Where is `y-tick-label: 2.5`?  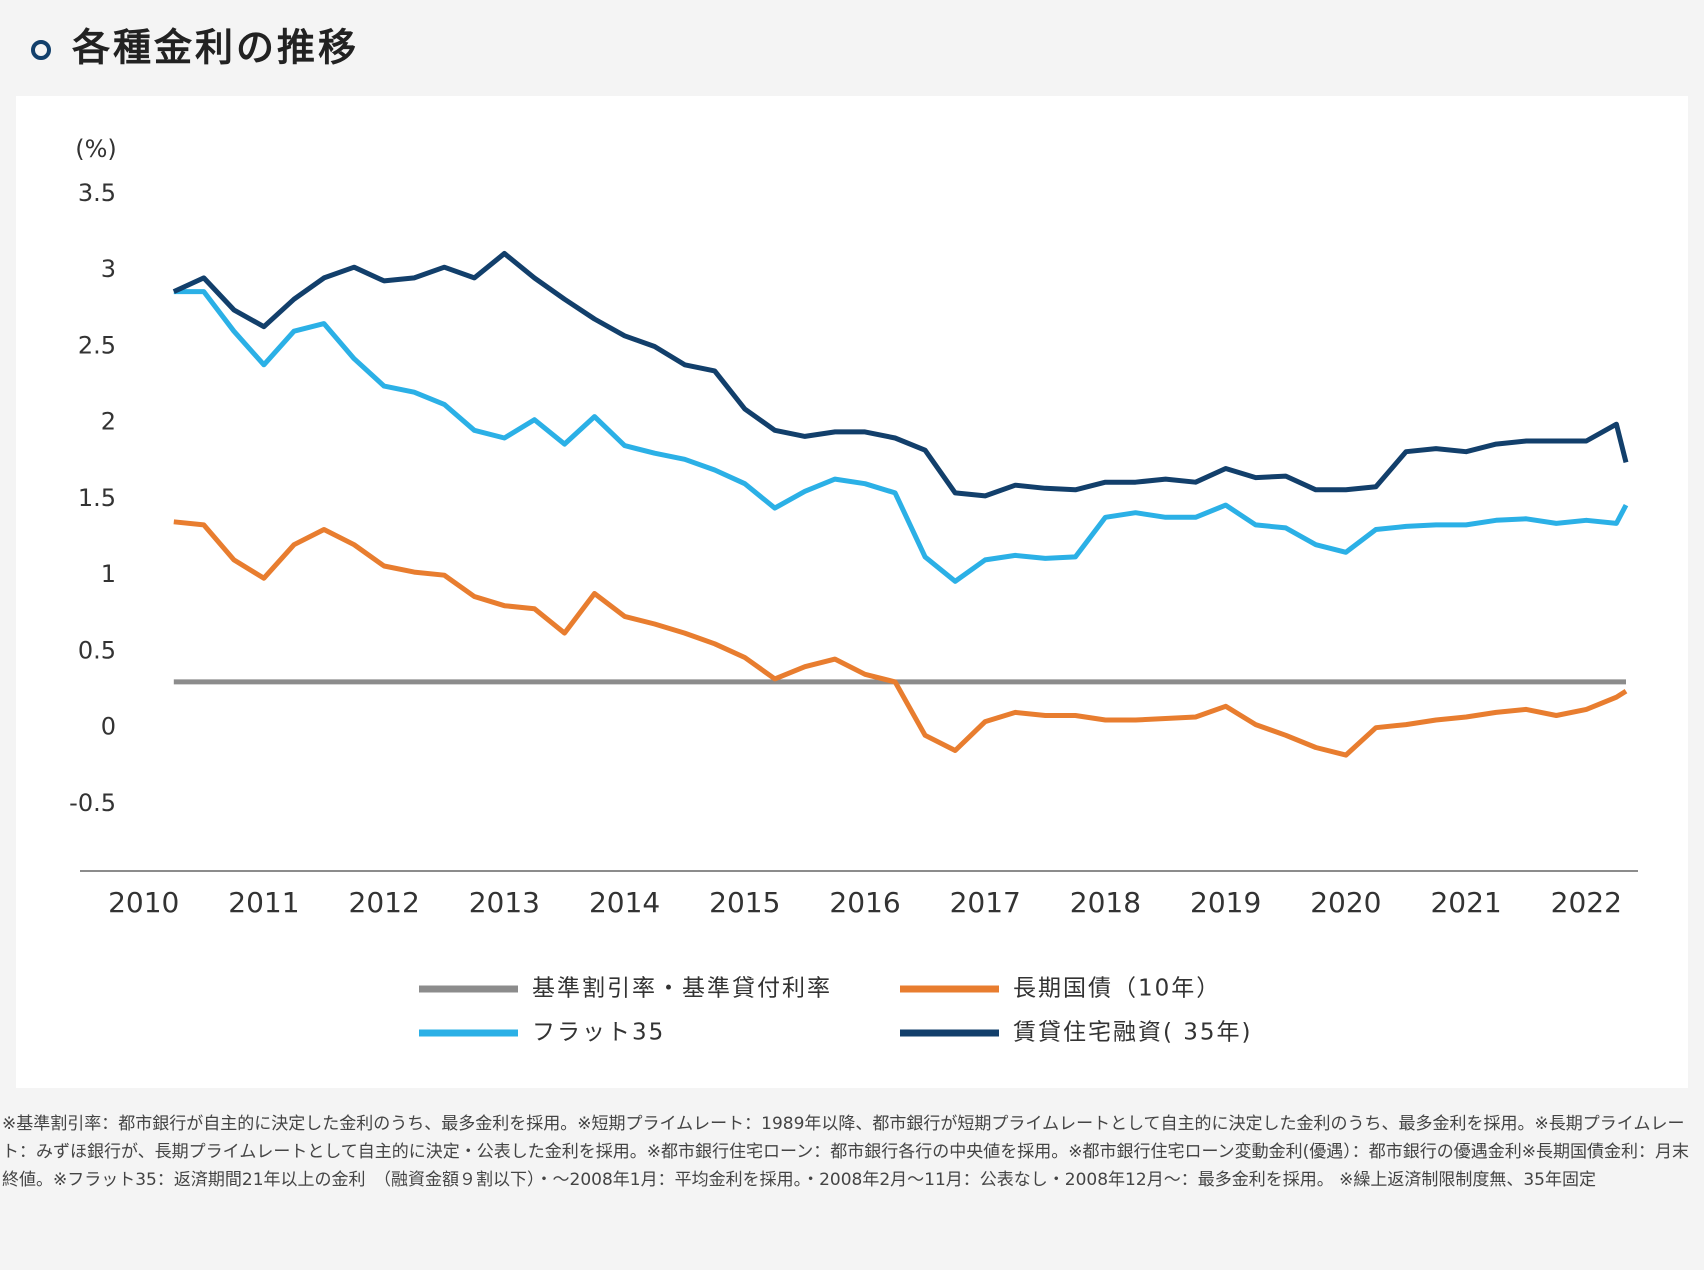 y-tick-label: 2.5 is located at coordinates (97, 345).